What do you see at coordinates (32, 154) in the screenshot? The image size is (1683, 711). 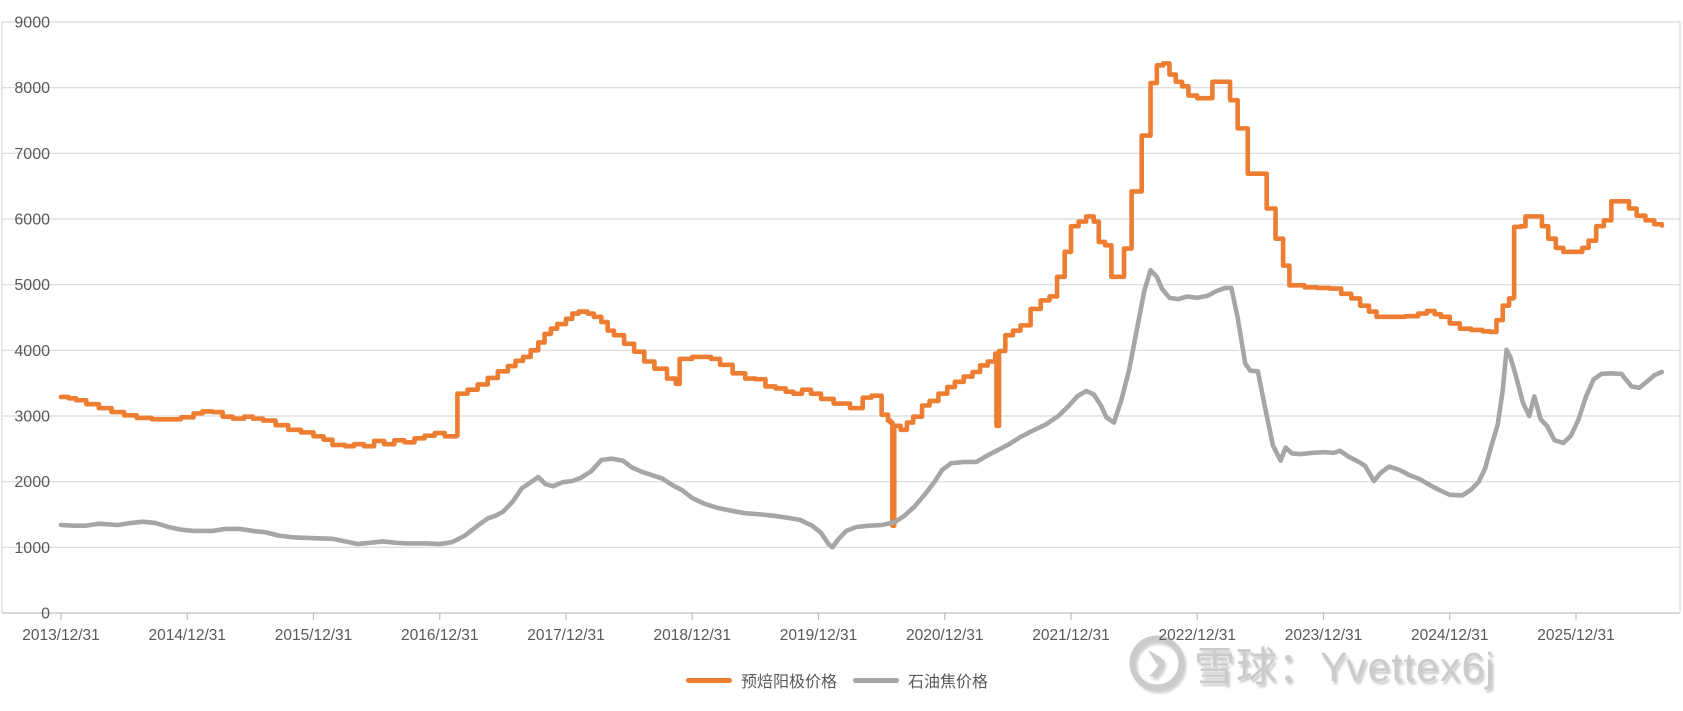 I see `y-axis-label: 7000` at bounding box center [32, 154].